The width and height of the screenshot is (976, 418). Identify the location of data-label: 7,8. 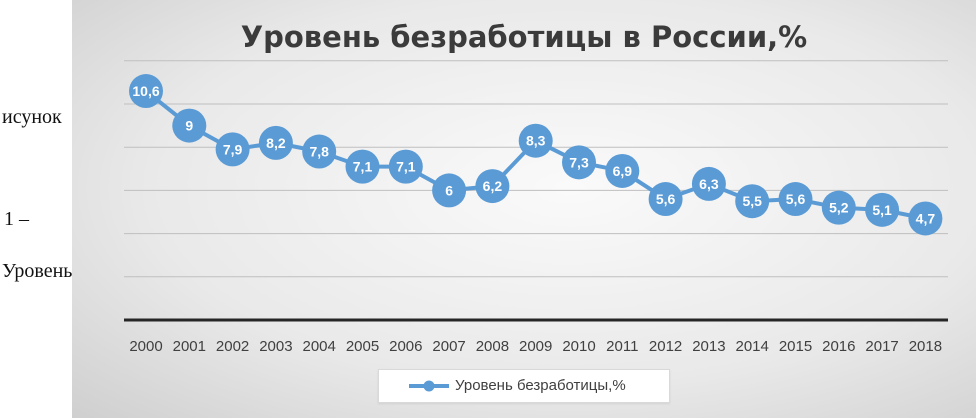
(319, 152).